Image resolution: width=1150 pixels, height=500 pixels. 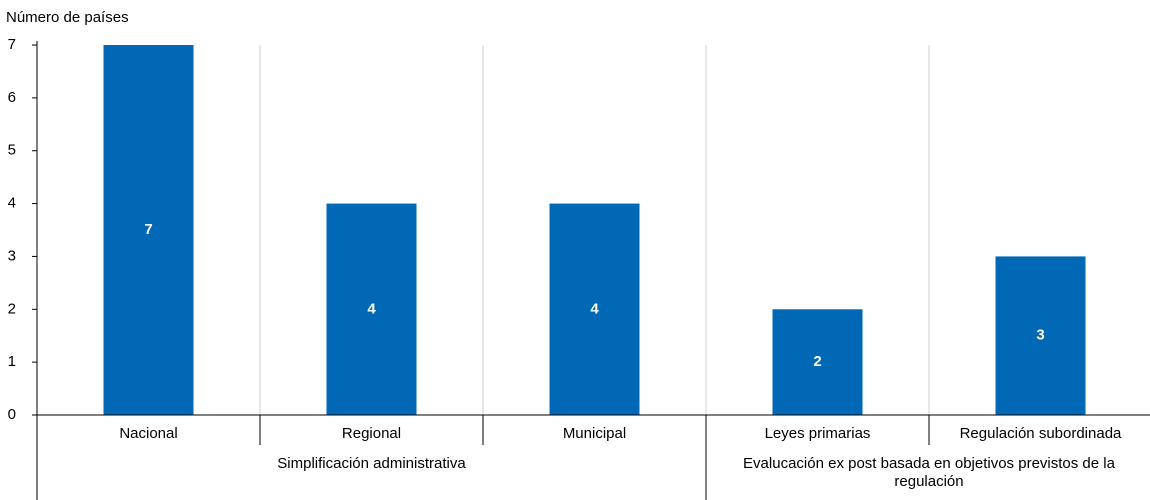 What do you see at coordinates (67, 17) in the screenshot?
I see `y-axis-label: Número de países` at bounding box center [67, 17].